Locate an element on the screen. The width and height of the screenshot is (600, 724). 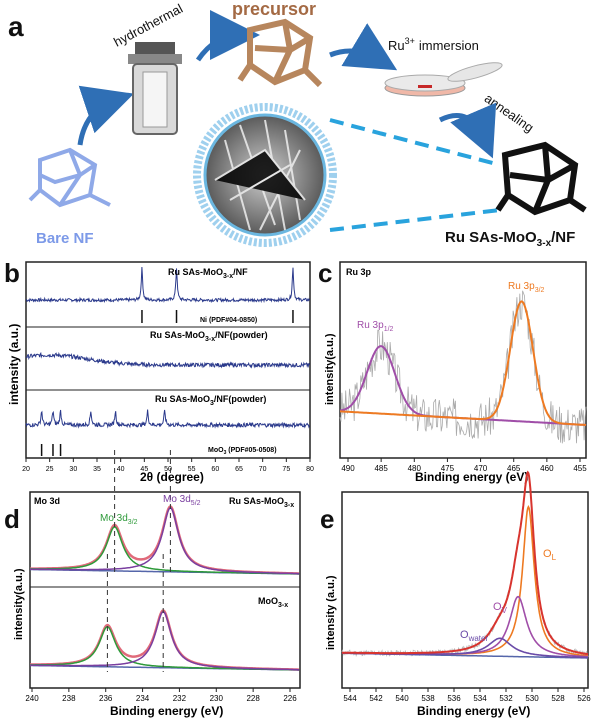
x-tick-label: 455 is located at coordinates (580, 468).